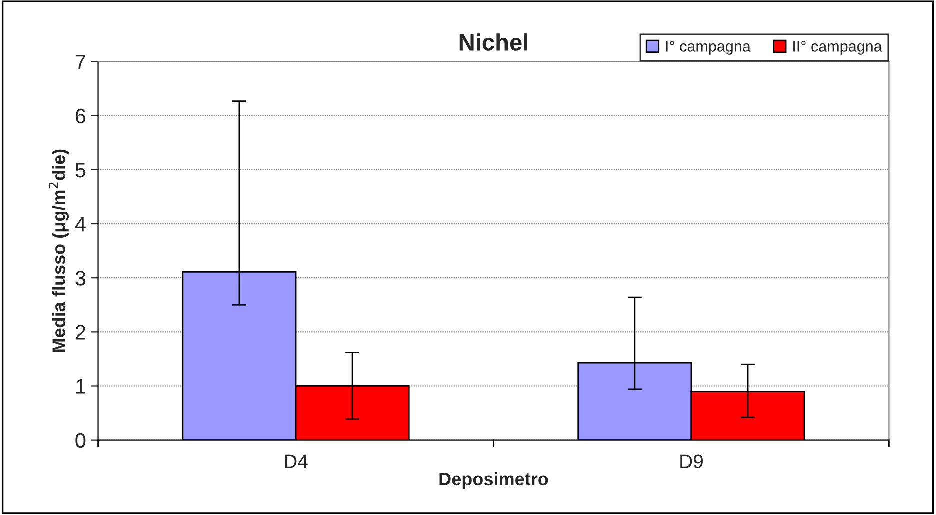 The height and width of the screenshot is (515, 936). What do you see at coordinates (80, 224) in the screenshot?
I see `y-tick-label: 4` at bounding box center [80, 224].